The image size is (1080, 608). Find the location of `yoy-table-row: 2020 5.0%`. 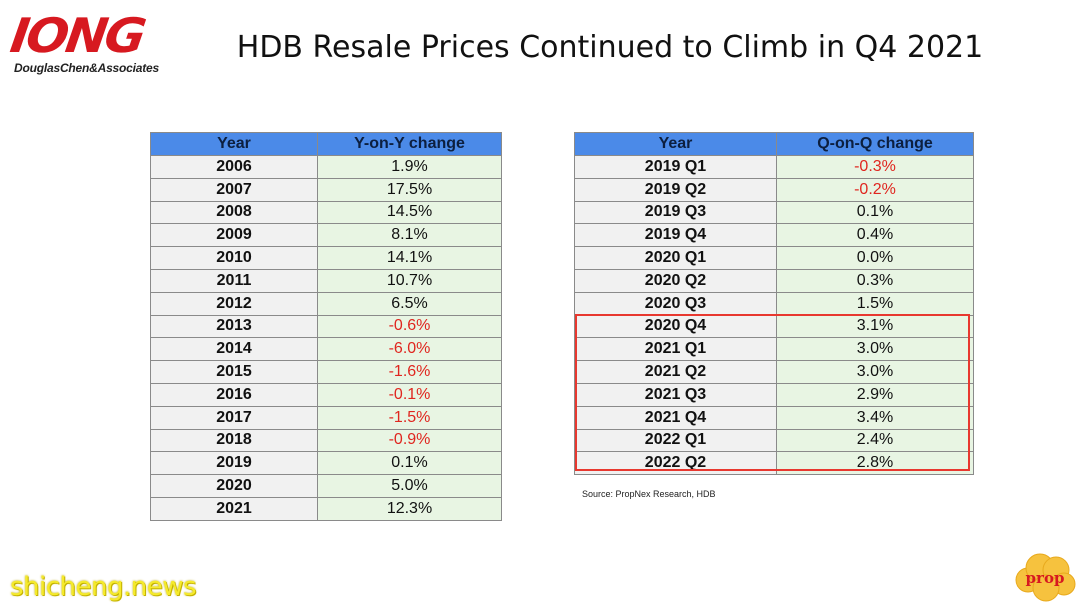

yoy-table-row: 2020 5.0% is located at coordinates (326, 486).